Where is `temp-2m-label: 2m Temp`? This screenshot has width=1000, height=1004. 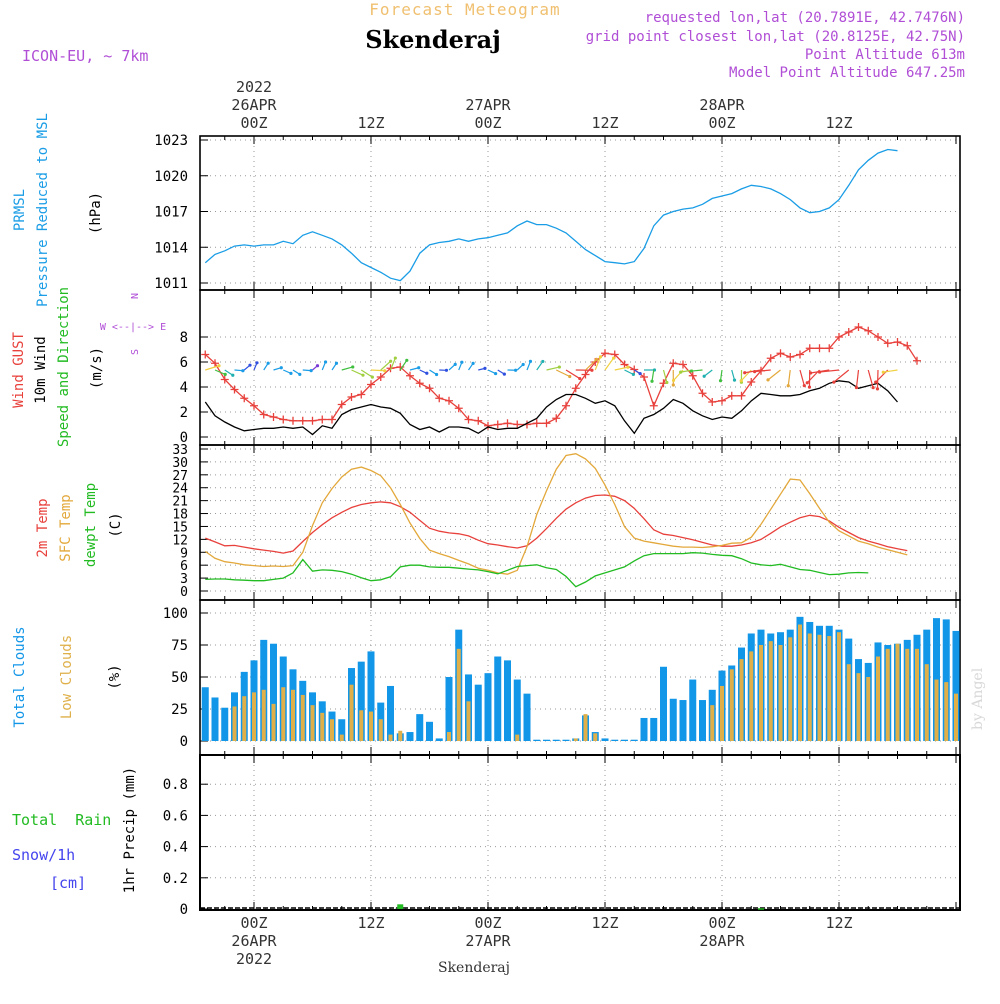 temp-2m-label: 2m Temp is located at coordinates (43, 527).